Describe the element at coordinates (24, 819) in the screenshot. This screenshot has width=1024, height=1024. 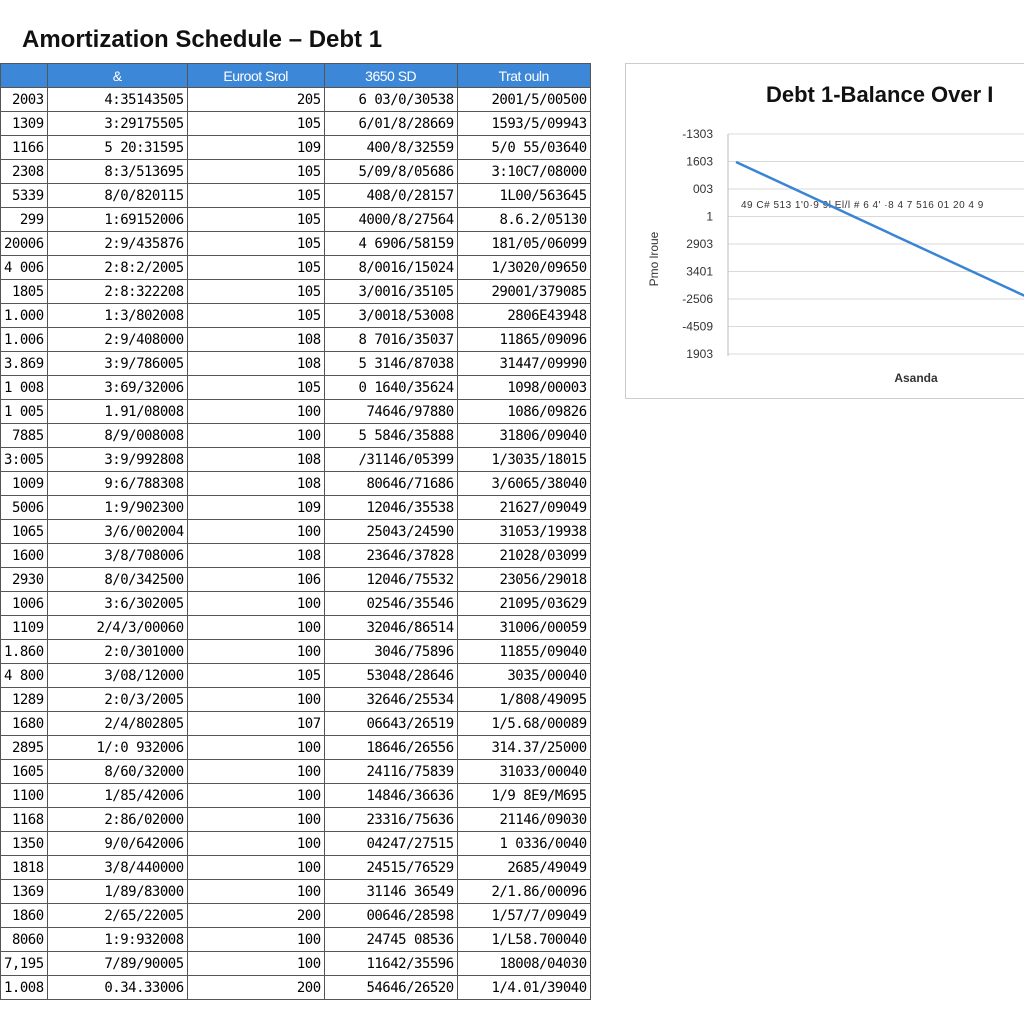
I see `table-cell: 1168` at that location.